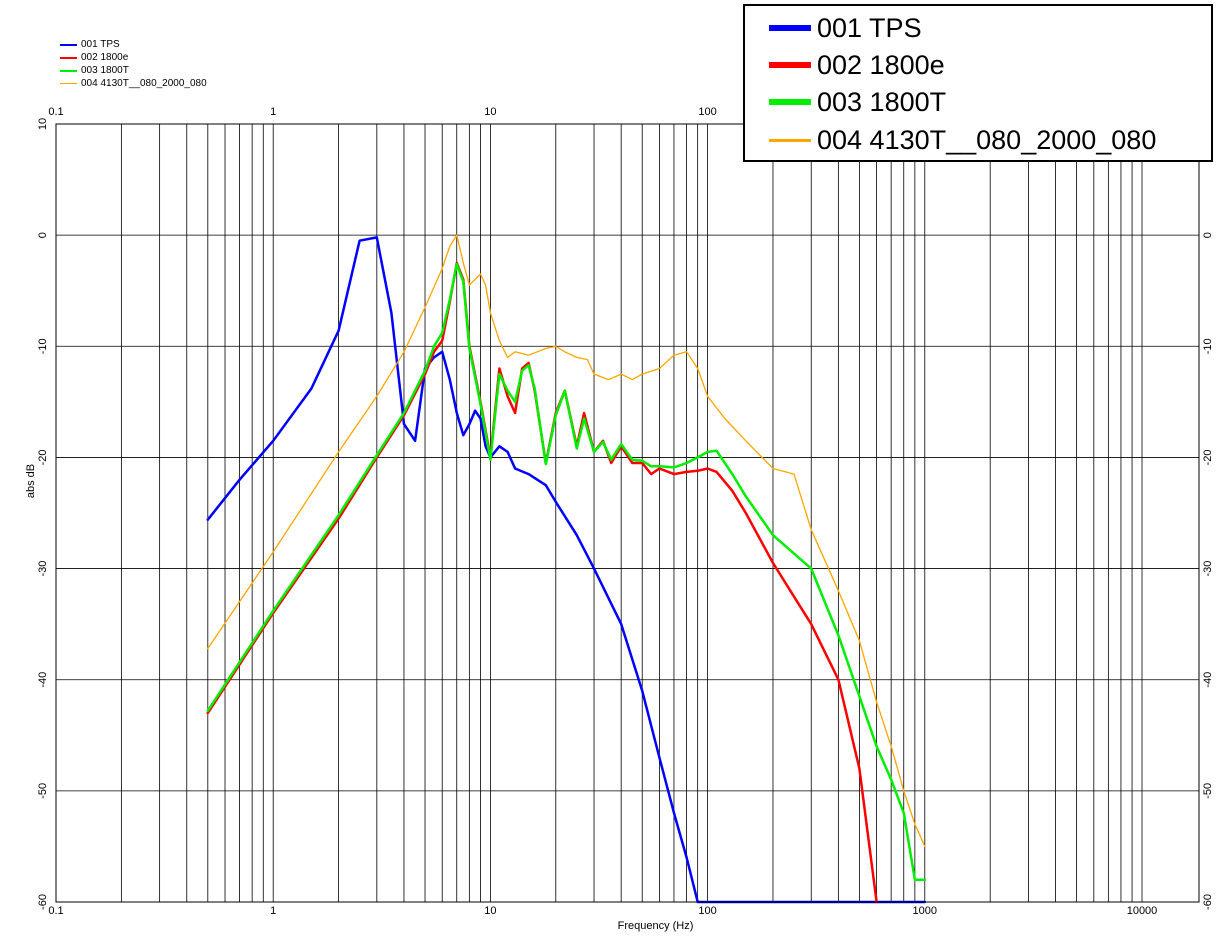 The width and height of the screenshot is (1219, 936). I want to click on x-tick-label-bottom: 10000, so click(1142, 911).